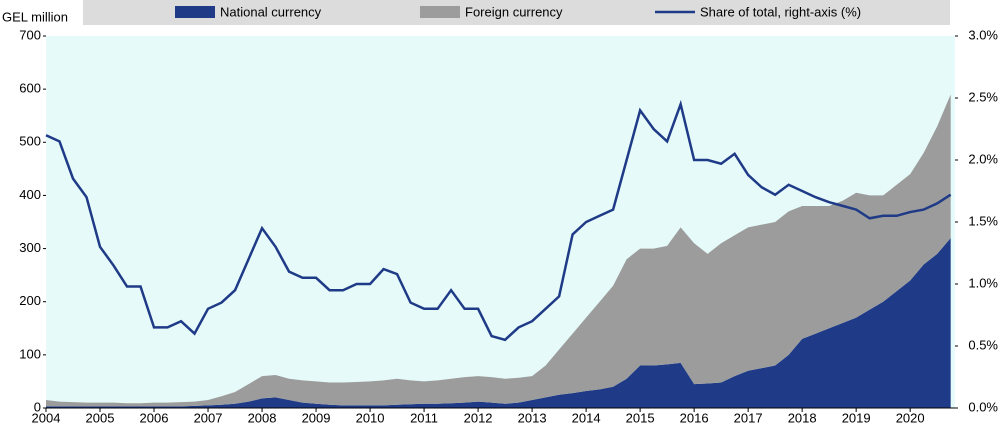  What do you see at coordinates (983, 220) in the screenshot?
I see `y2-tick-label: 1.5%` at bounding box center [983, 220].